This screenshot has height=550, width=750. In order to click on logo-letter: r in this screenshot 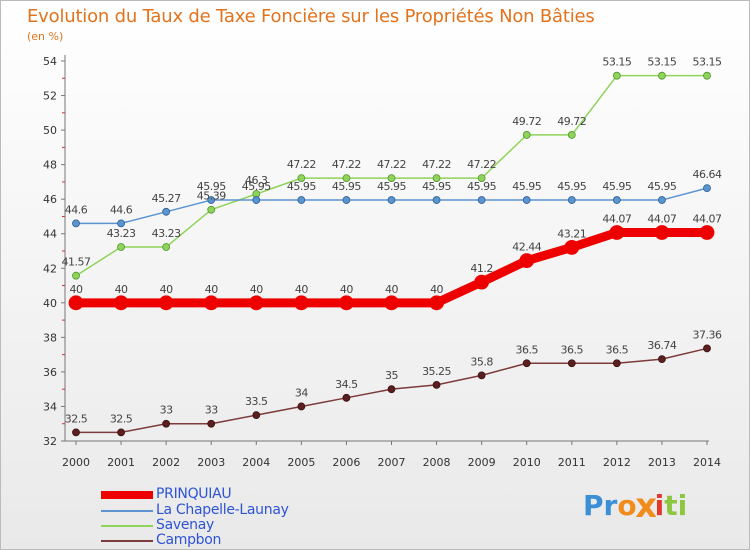, I will do `click(610, 505)`.